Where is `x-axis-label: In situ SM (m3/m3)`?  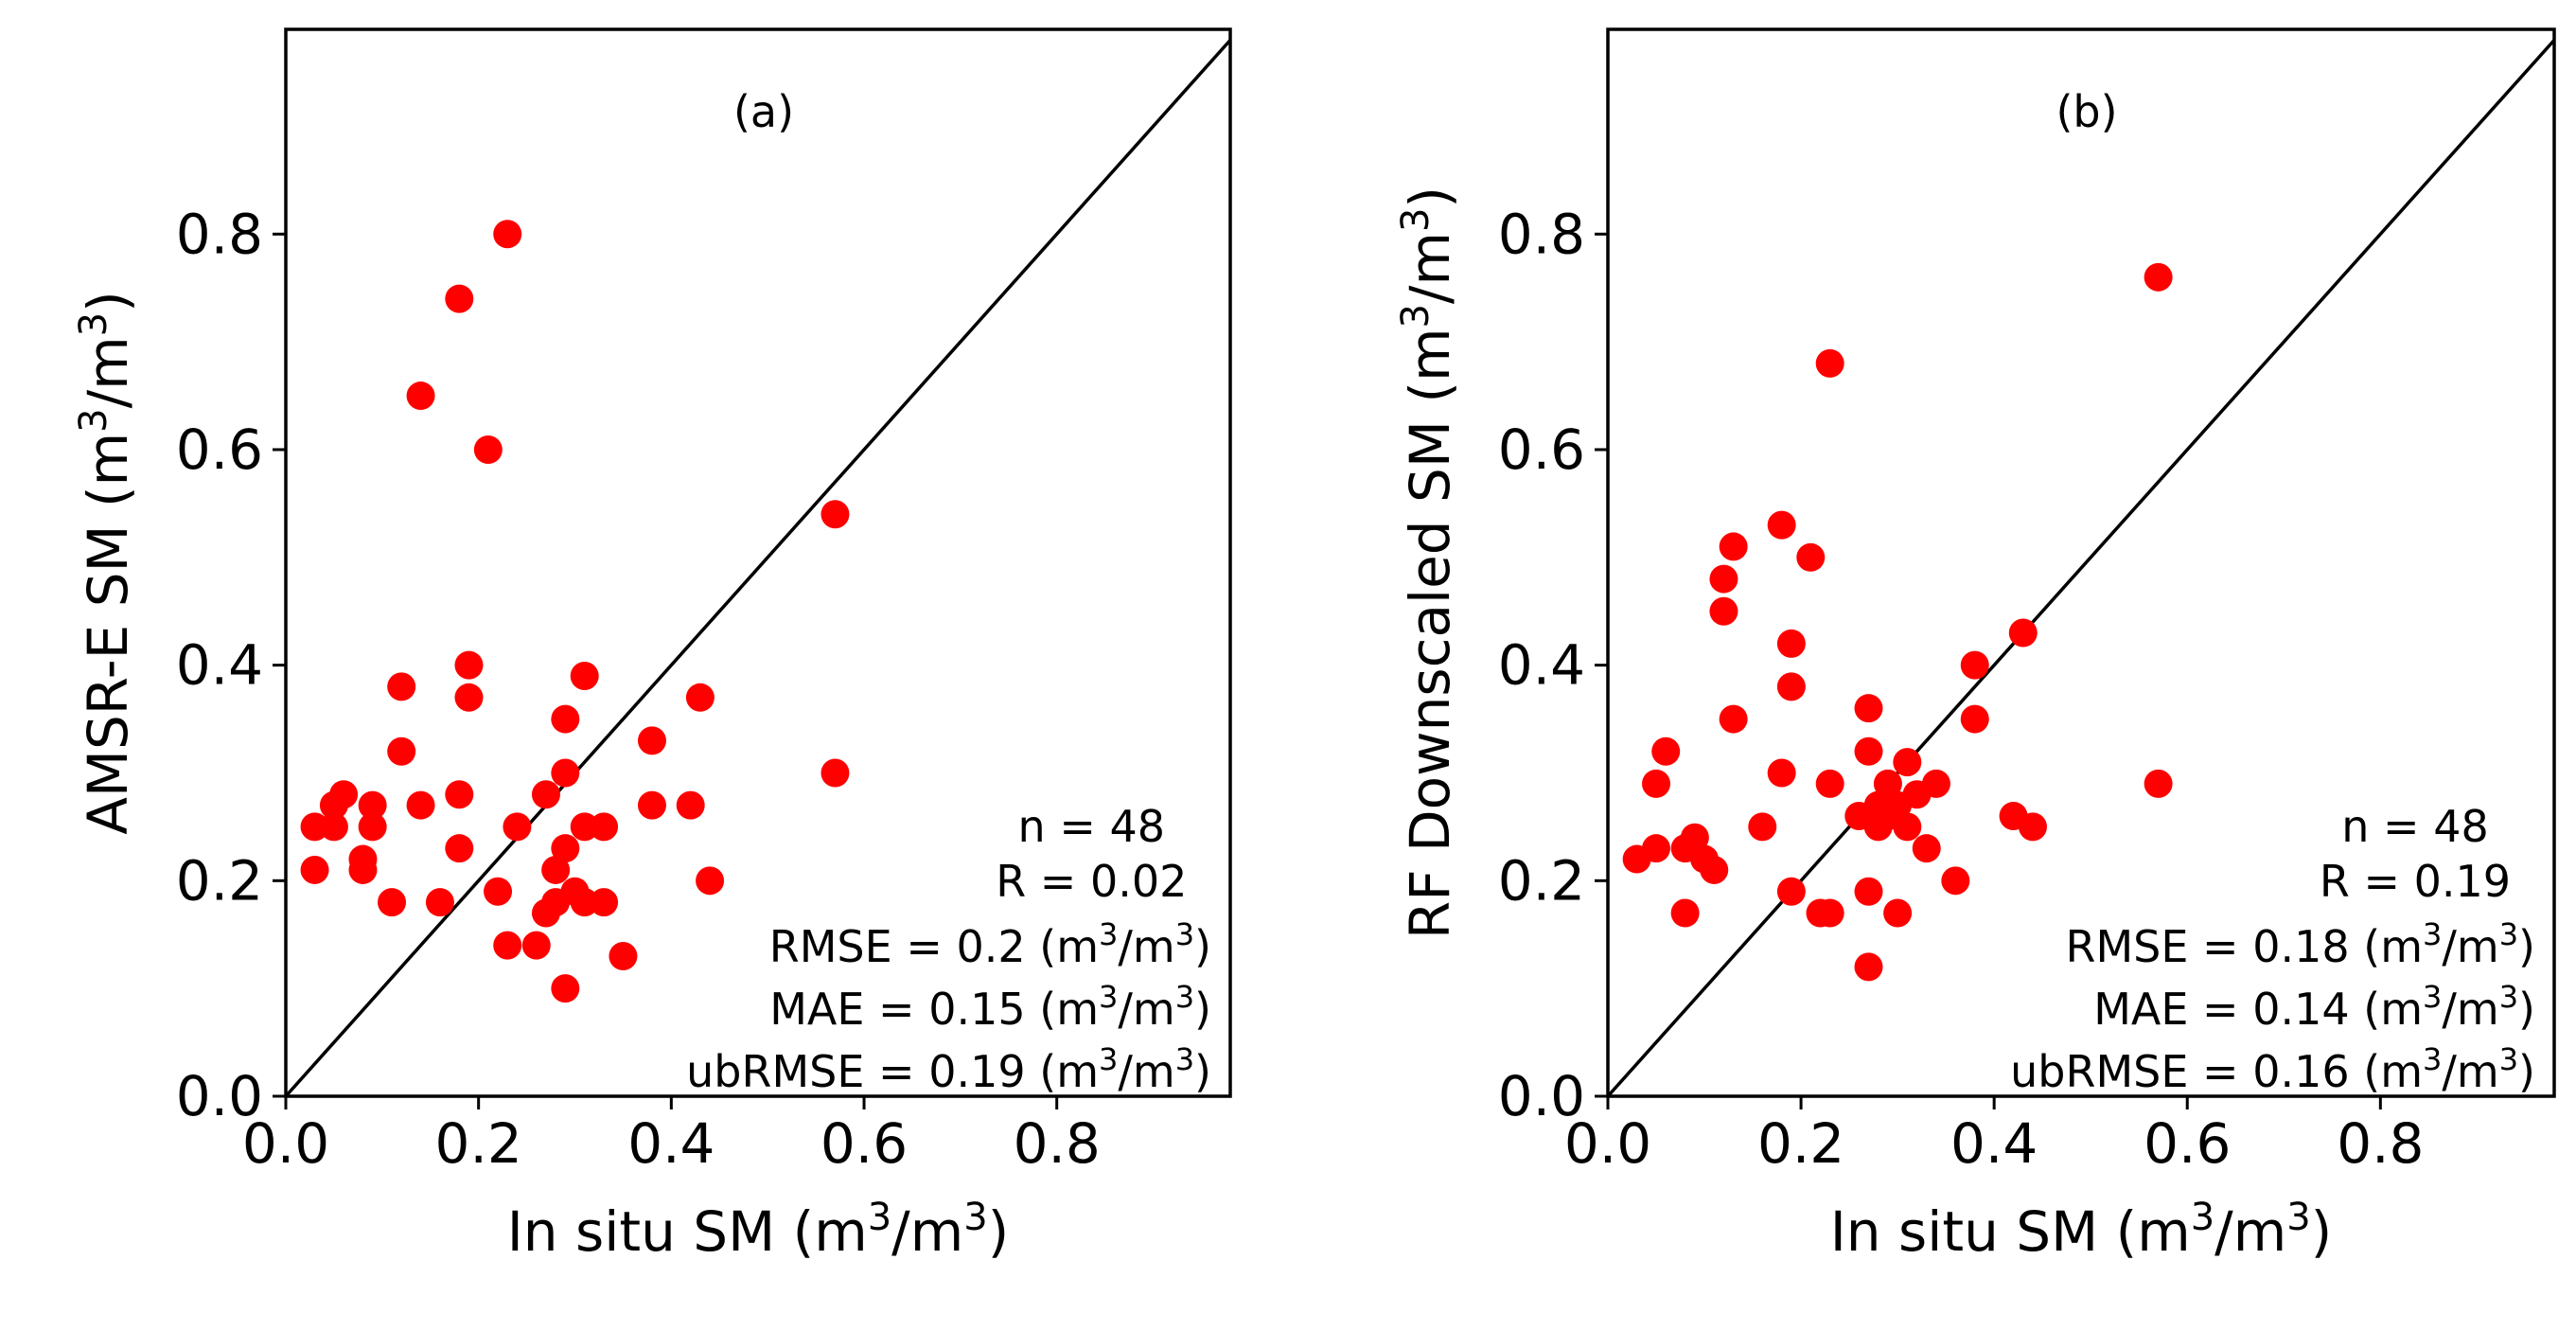 x-axis-label: In situ SM (m3/m3) is located at coordinates (2081, 1230).